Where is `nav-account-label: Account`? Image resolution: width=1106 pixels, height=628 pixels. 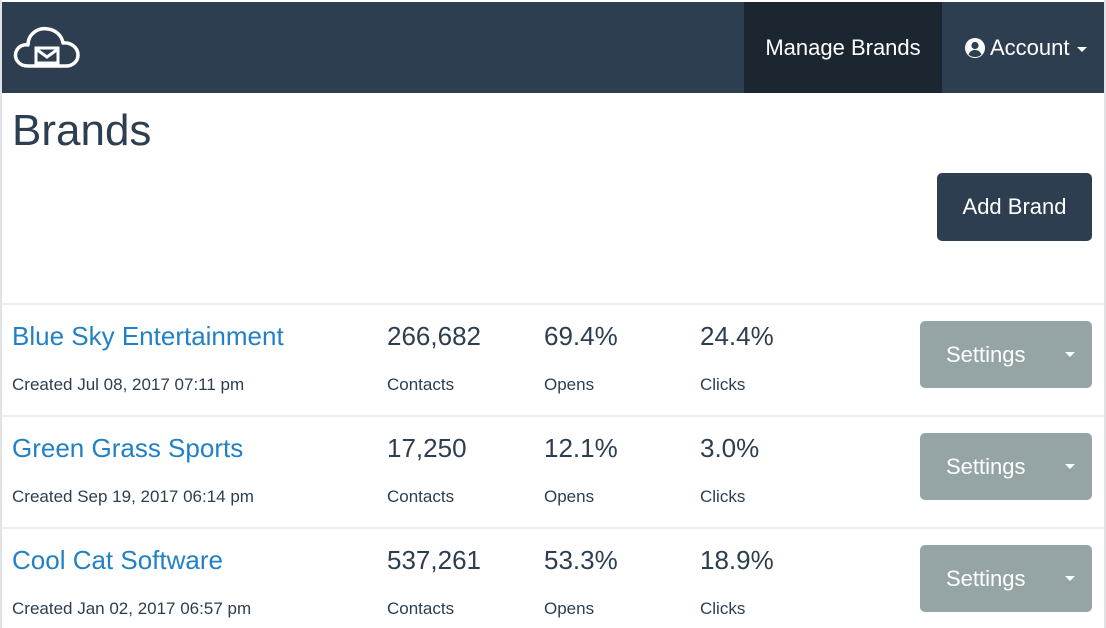
nav-account-label: Account is located at coordinates (1030, 47).